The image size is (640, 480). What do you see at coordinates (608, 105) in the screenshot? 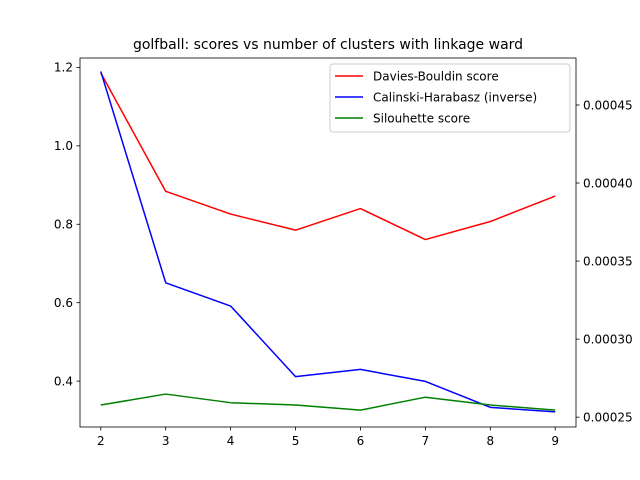
I see `right-y-tick-label-5: 0.00045` at bounding box center [608, 105].